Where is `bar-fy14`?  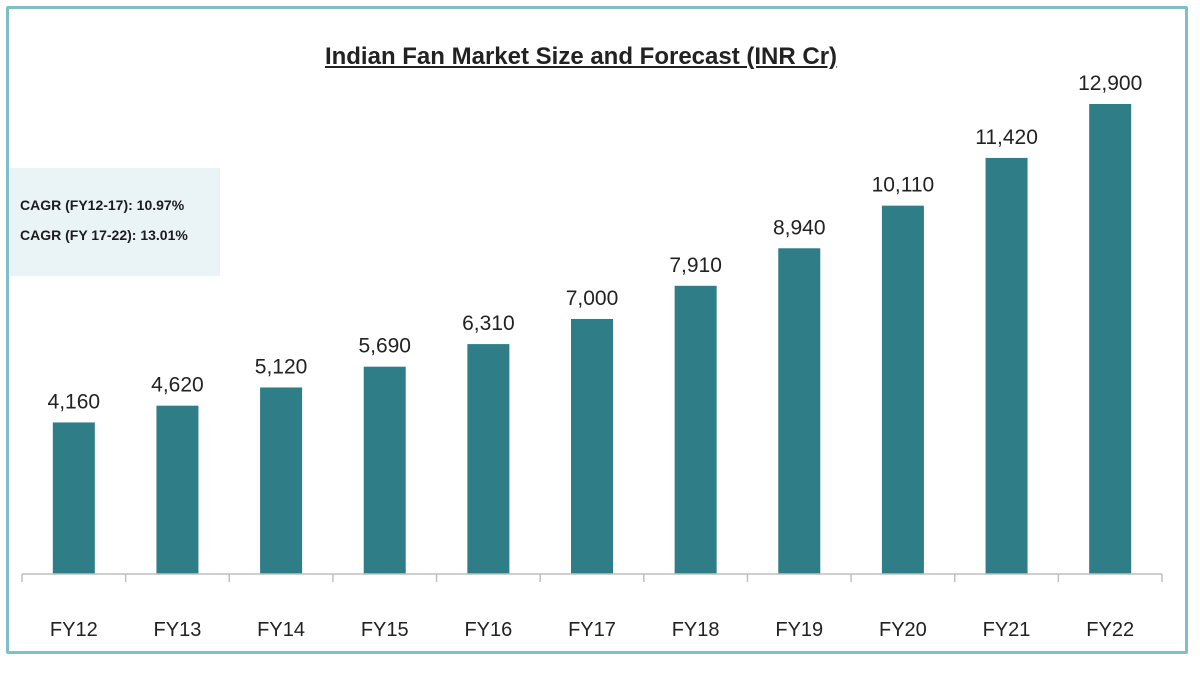
bar-fy14 is located at coordinates (281, 480).